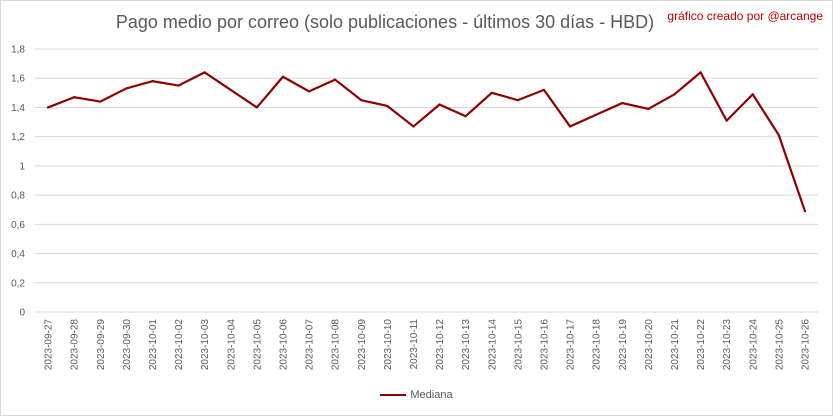  I want to click on x-tick-label: 2023-10-26, so click(805, 345).